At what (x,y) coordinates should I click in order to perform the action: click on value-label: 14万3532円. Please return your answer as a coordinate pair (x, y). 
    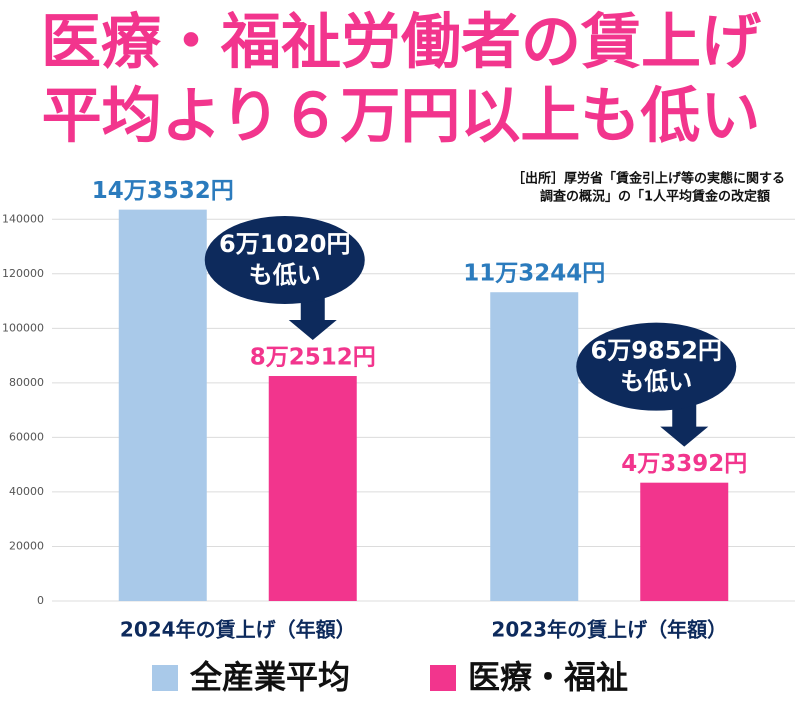
    Looking at the image, I should click on (163, 191).